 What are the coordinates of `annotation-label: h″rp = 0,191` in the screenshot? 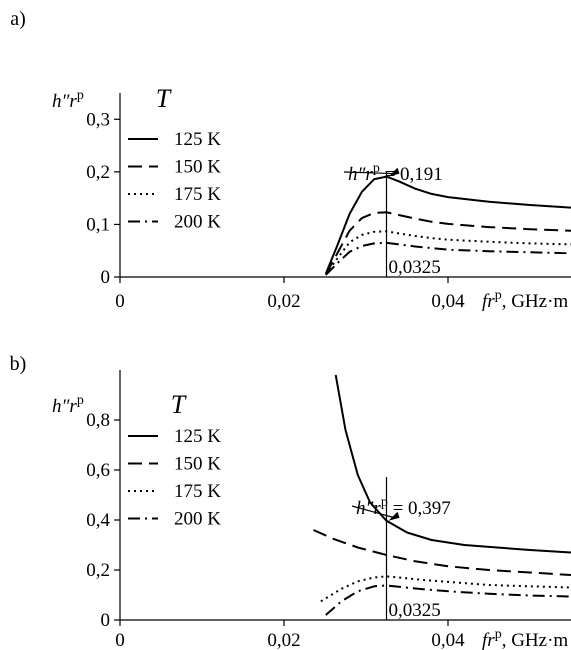 It's located at (395, 173).